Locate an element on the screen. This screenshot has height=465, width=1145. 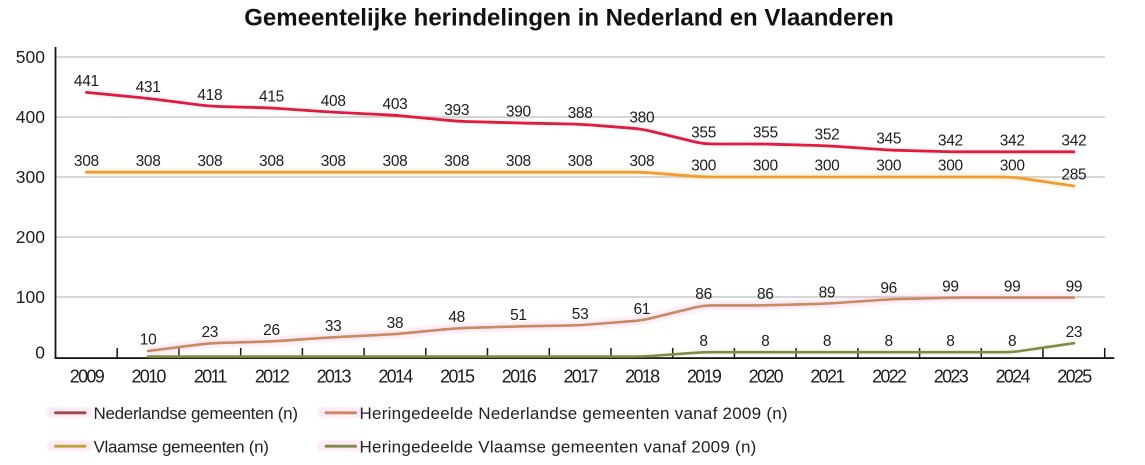
svg-text: 2016 is located at coordinates (519, 377).